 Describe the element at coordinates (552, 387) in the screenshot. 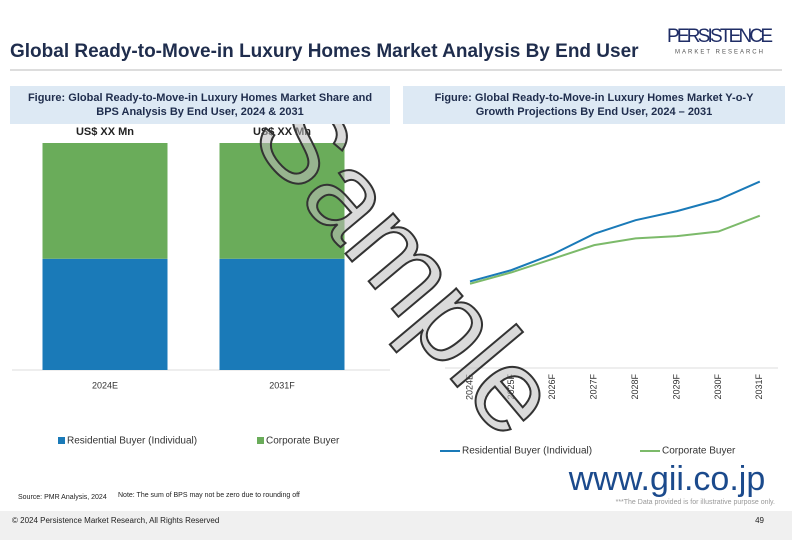

I see `x-tick-label: 2026F` at that location.